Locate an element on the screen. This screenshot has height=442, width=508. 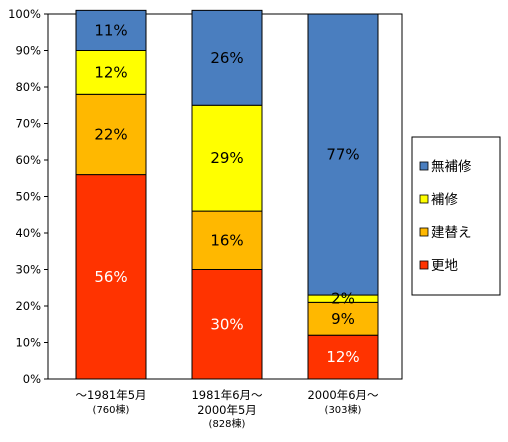
x-tick-label: 2000年5月 is located at coordinates (227, 410).